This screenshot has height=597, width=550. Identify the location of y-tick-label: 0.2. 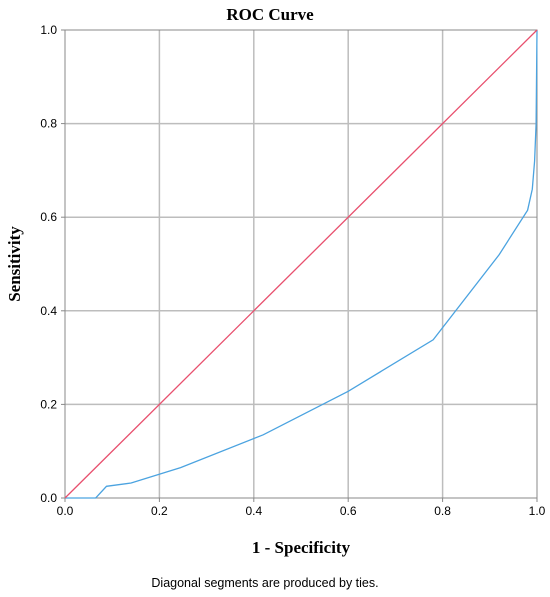
(48, 404).